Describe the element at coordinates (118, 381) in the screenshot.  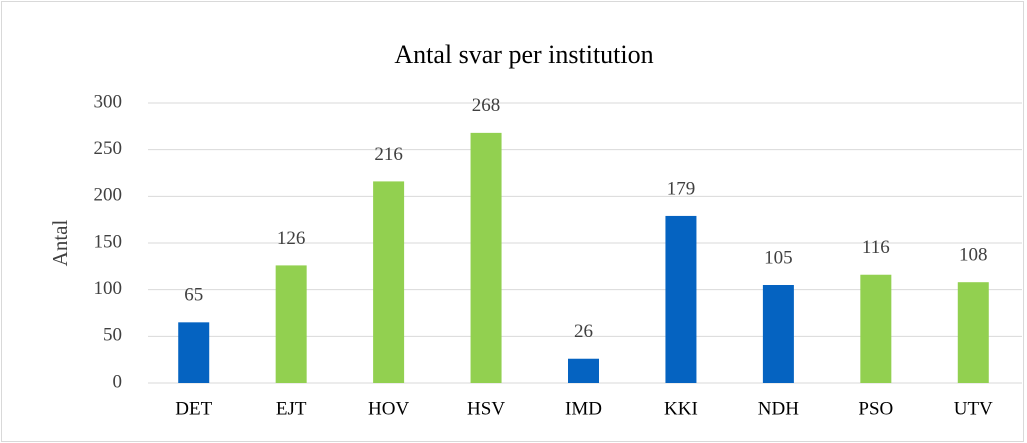
I see `y-tick-label: 0` at that location.